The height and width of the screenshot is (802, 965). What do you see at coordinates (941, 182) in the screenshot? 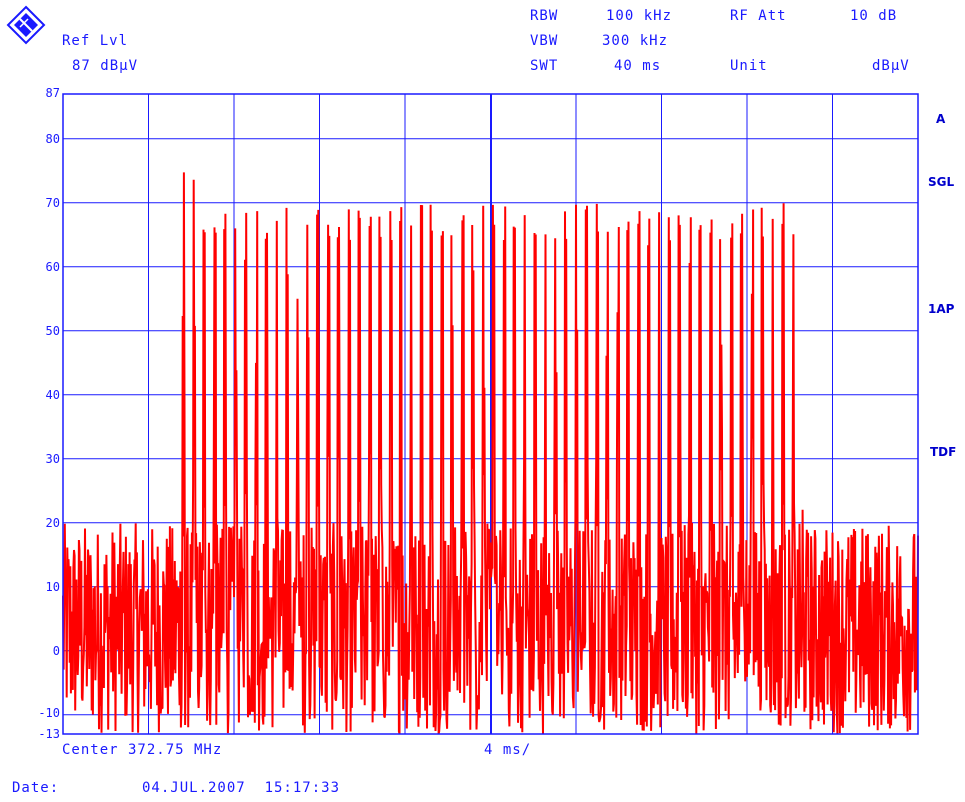
I see `sgl-indicator: SGL` at bounding box center [941, 182].